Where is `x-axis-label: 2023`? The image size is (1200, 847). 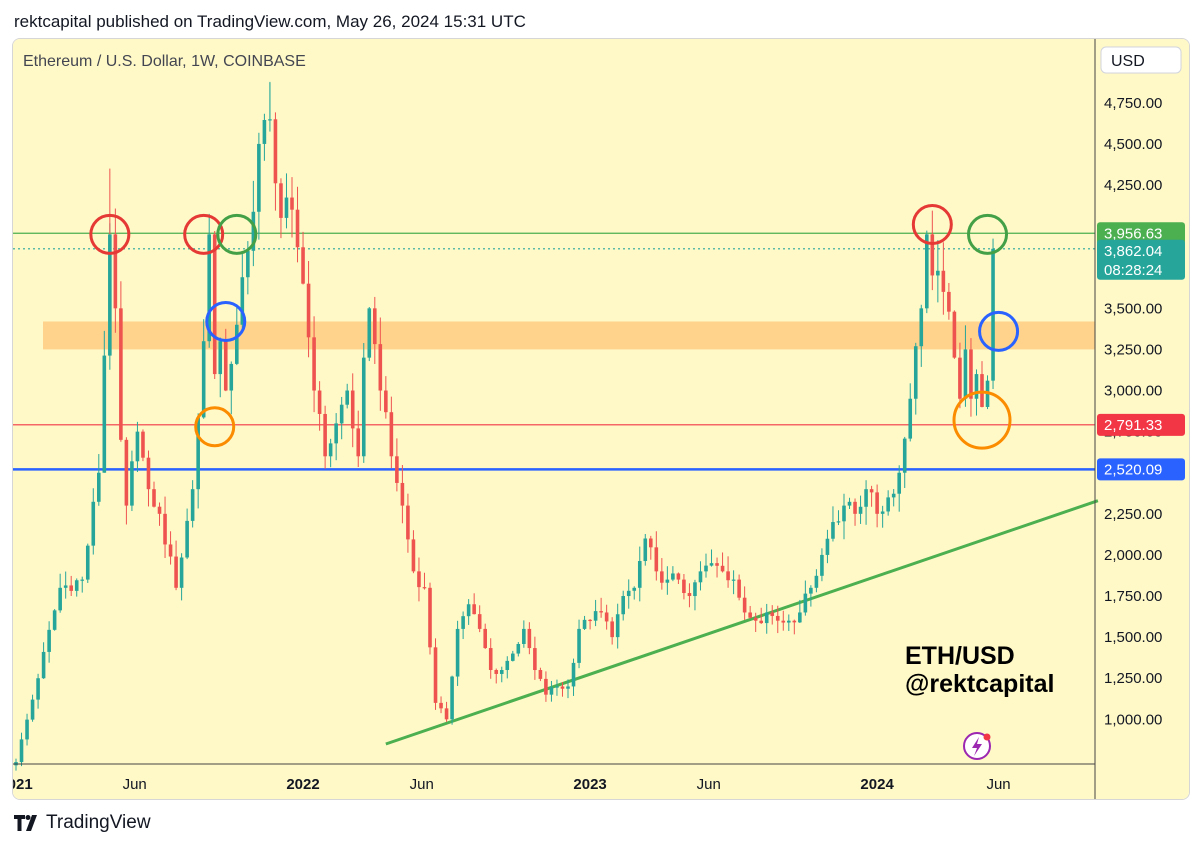
x-axis-label: 2023 is located at coordinates (589, 784).